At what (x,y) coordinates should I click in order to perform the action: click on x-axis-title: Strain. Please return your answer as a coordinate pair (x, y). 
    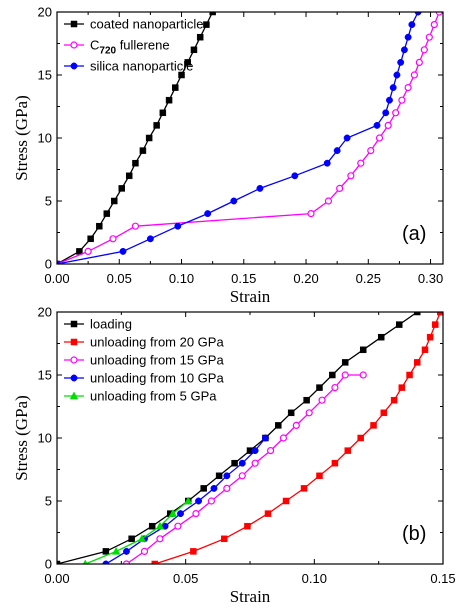
    Looking at the image, I should click on (250, 296).